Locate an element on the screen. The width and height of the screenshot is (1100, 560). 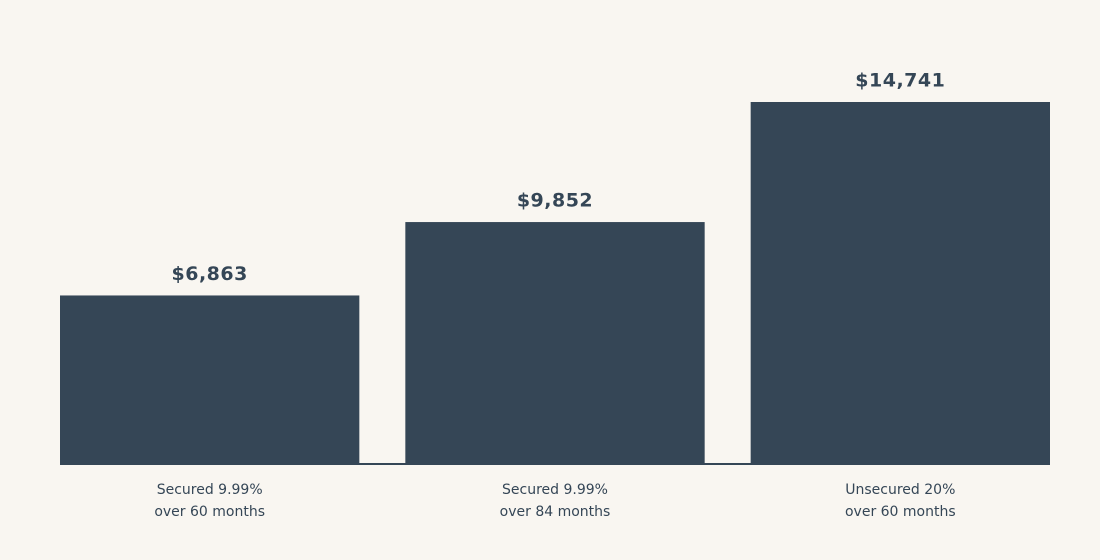
value-label: $14,741 is located at coordinates (900, 81).